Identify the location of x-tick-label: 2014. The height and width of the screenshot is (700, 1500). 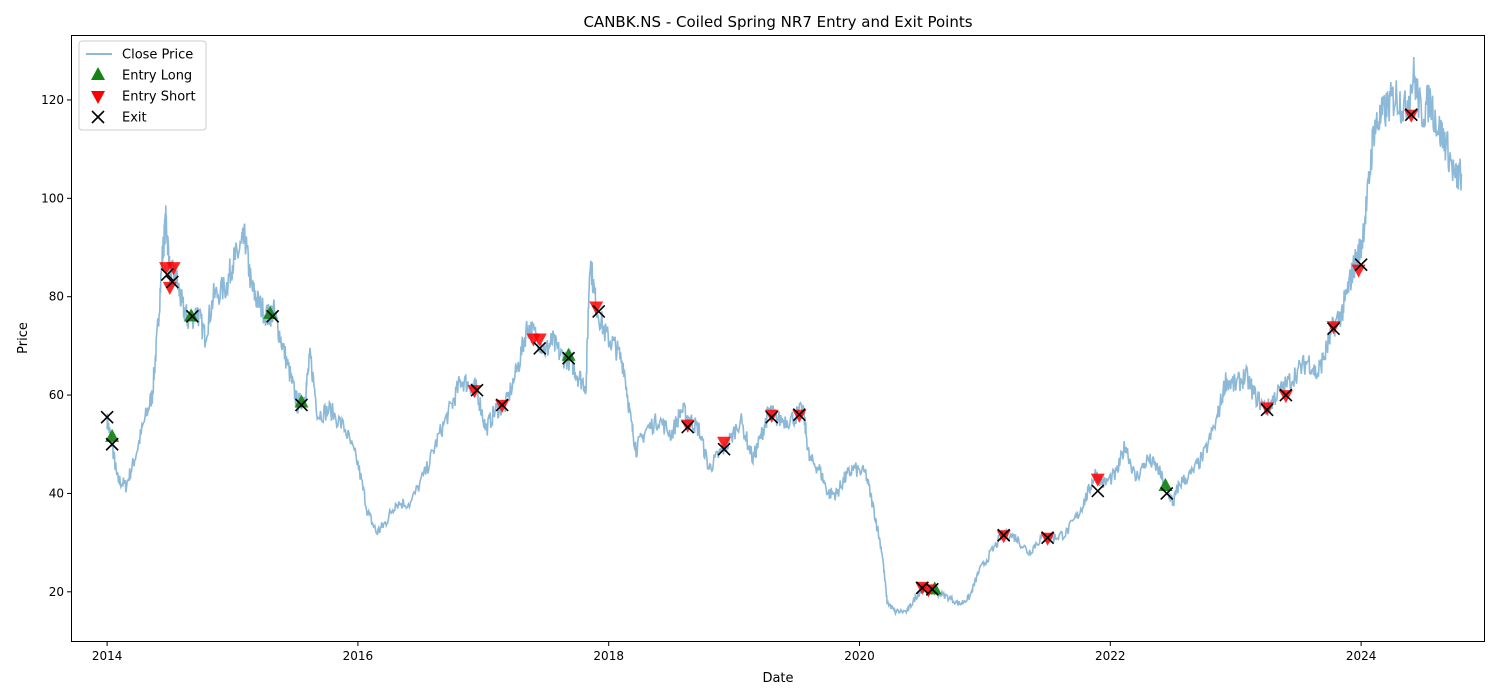
(107, 656).